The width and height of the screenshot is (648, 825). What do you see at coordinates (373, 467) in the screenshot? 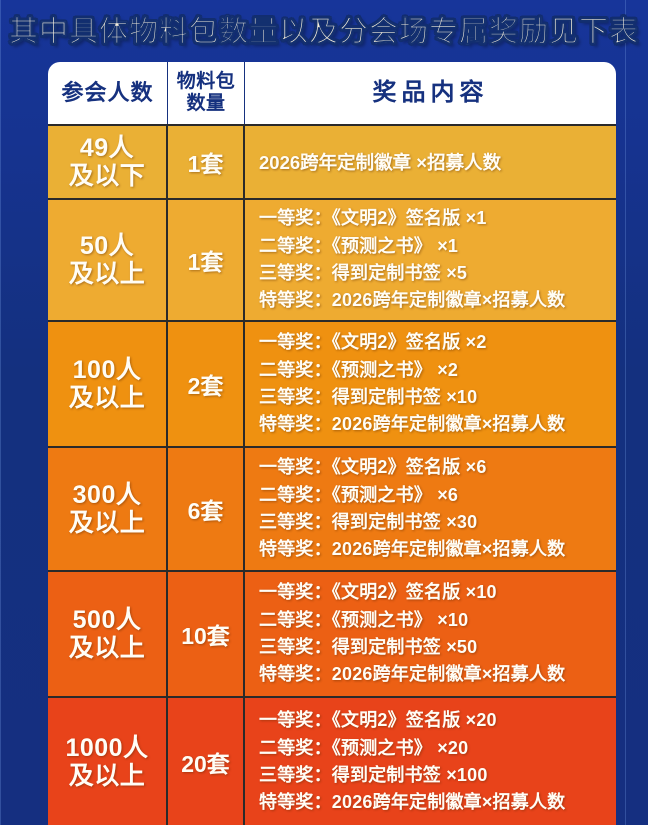
I see `prize-line: 一等奖：《文明2》签名版 ×6` at bounding box center [373, 467].